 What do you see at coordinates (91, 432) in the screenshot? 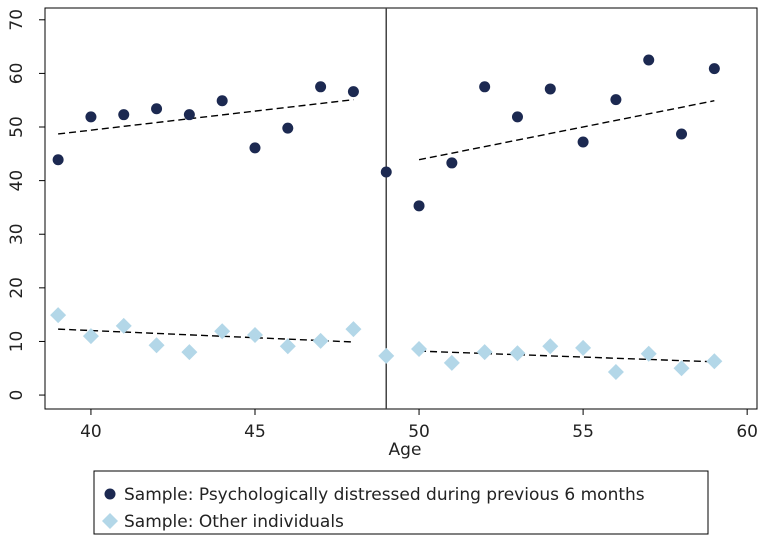
I see `x-tick-label: 40` at bounding box center [91, 432].